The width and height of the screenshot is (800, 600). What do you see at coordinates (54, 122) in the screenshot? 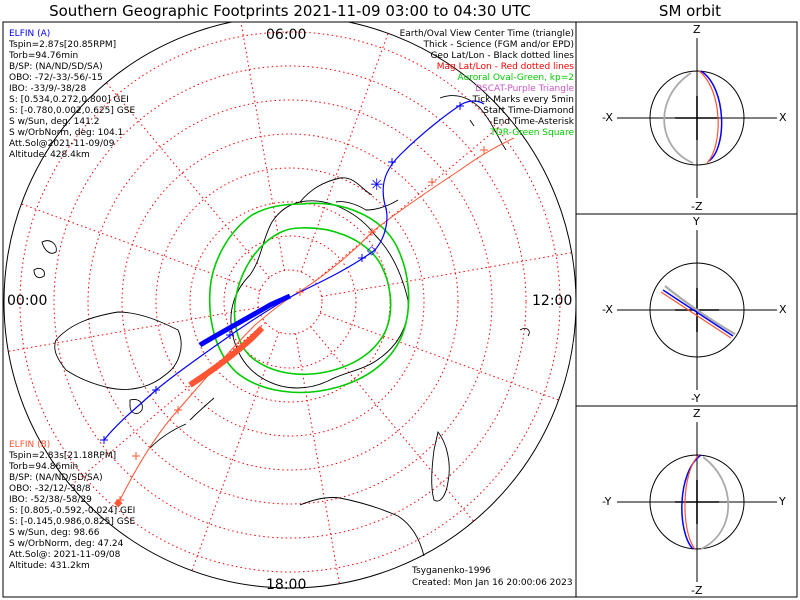
I see `elfin-a-info-line: S w/Sun, deg: 141.2` at bounding box center [54, 122].